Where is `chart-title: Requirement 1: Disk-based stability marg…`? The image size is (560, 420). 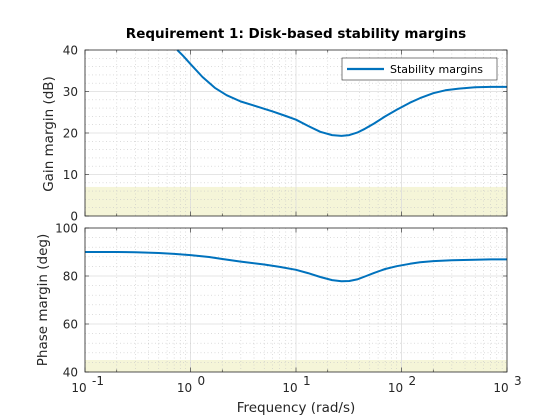
chart-title: Requirement 1: Disk-based stability marg… is located at coordinates (296, 34).